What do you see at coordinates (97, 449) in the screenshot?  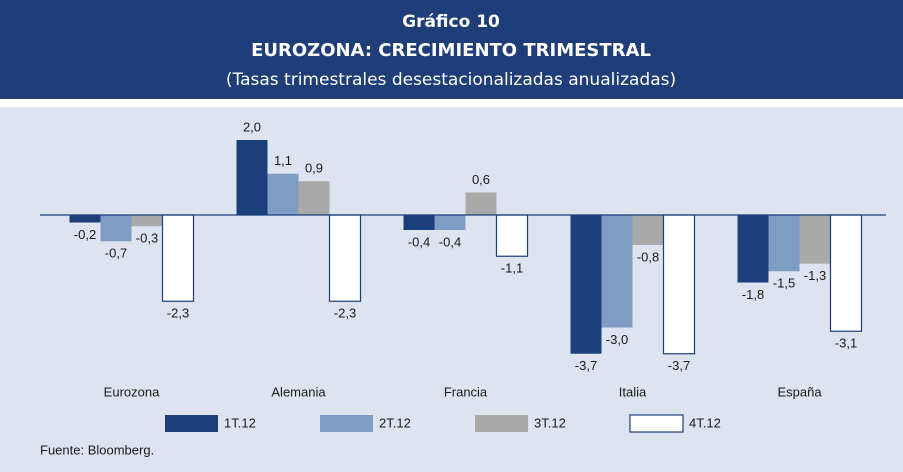 I see `source: Fuente: Bloomberg.` at bounding box center [97, 449].